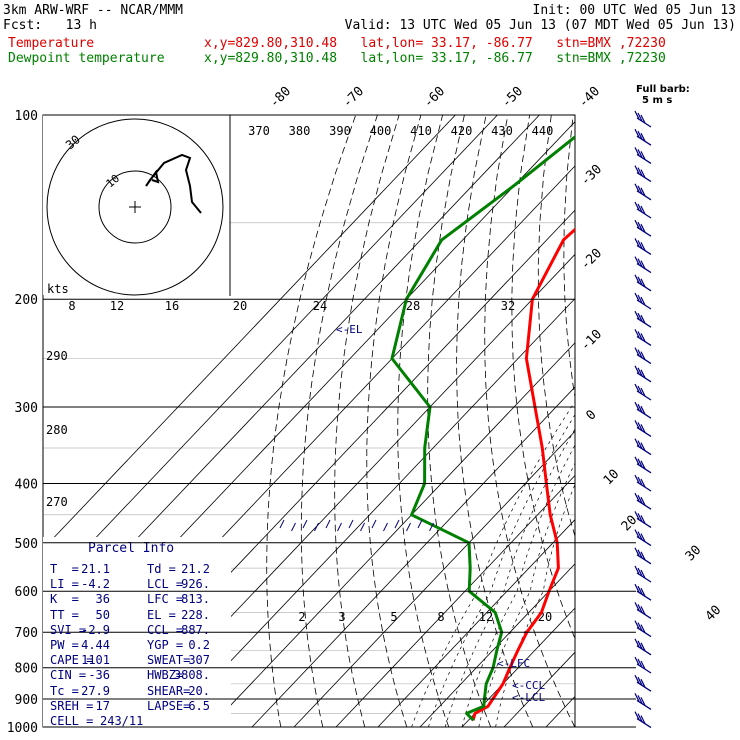 This screenshot has height=740, width=740. Describe the element at coordinates (169, 660) in the screenshot. I see `parcel-cell: SWEAT=` at that location.